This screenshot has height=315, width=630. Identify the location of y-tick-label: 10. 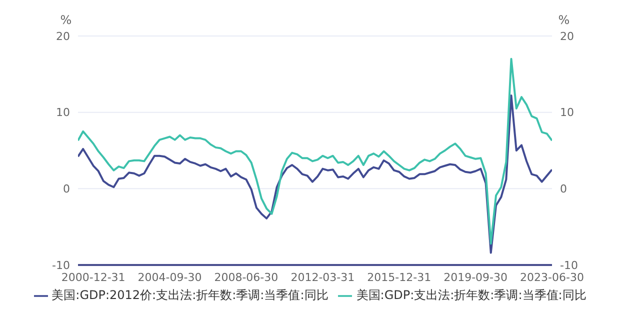
(63, 113).